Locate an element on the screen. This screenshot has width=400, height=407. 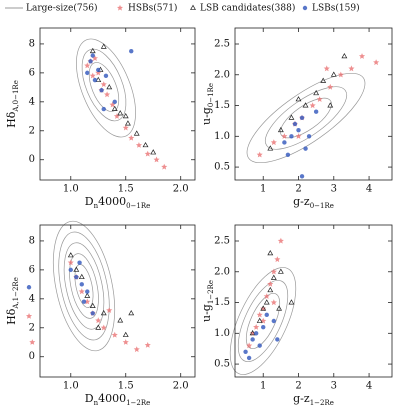
x-tick-label: 2.0 is located at coordinates (181, 189).